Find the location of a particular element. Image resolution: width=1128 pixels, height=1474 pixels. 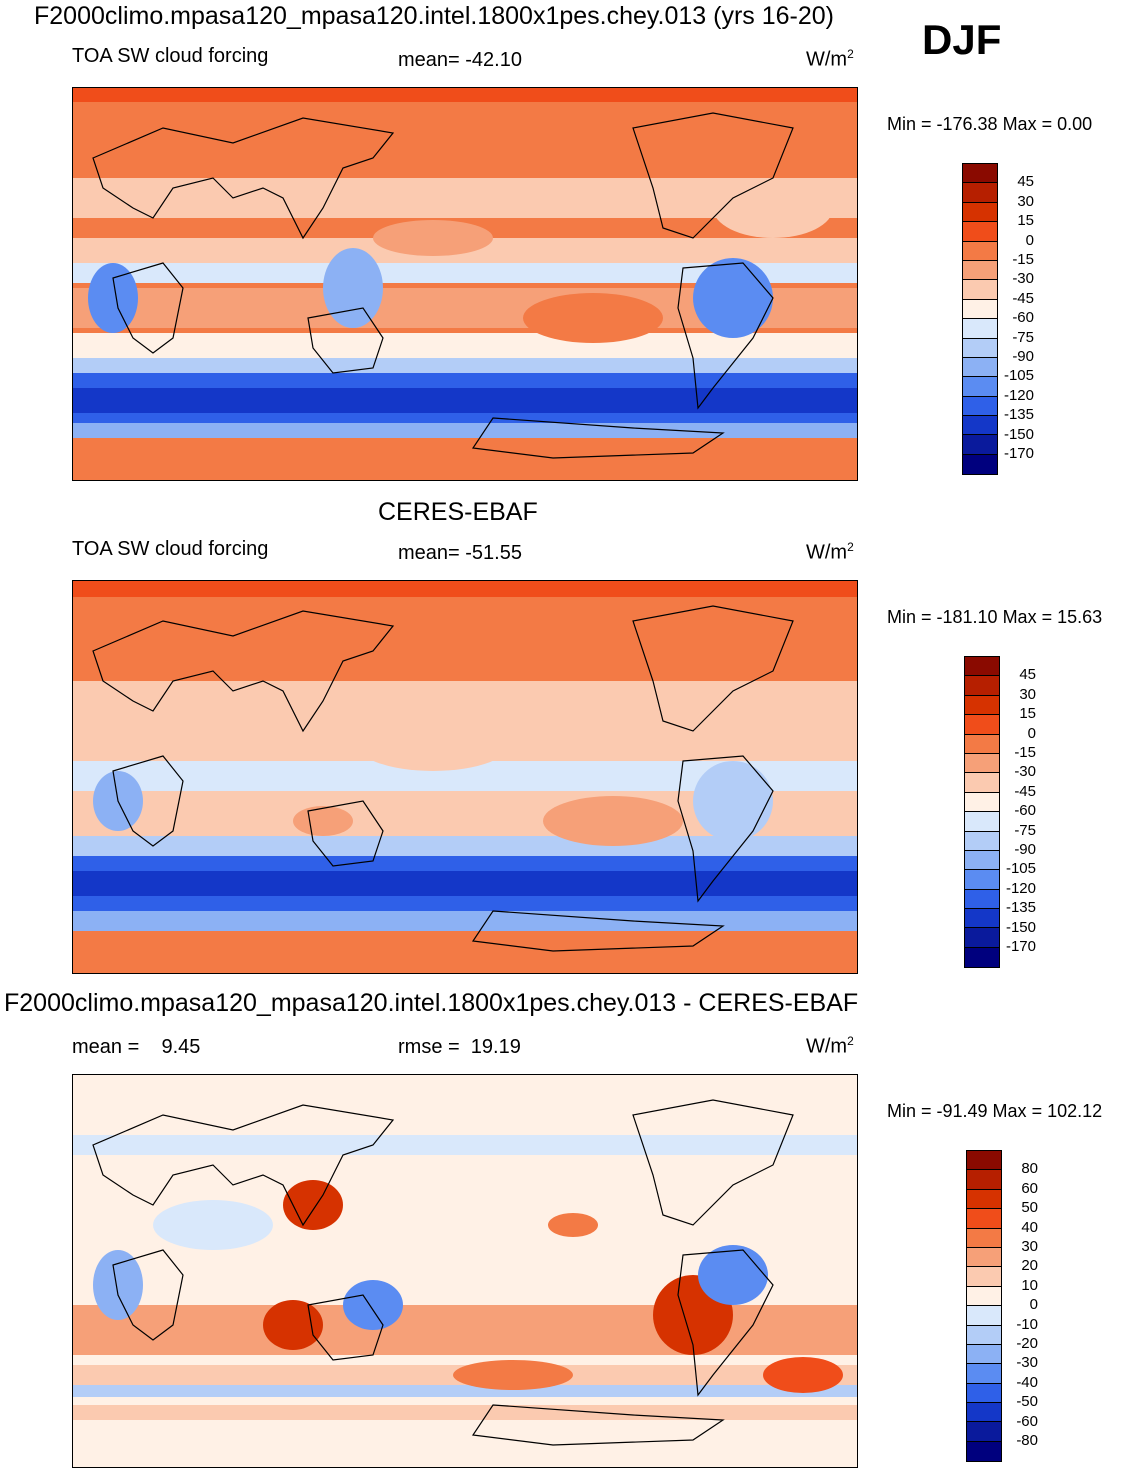

panel1-variable: TOA SW cloud forcing is located at coordinates (170, 56).